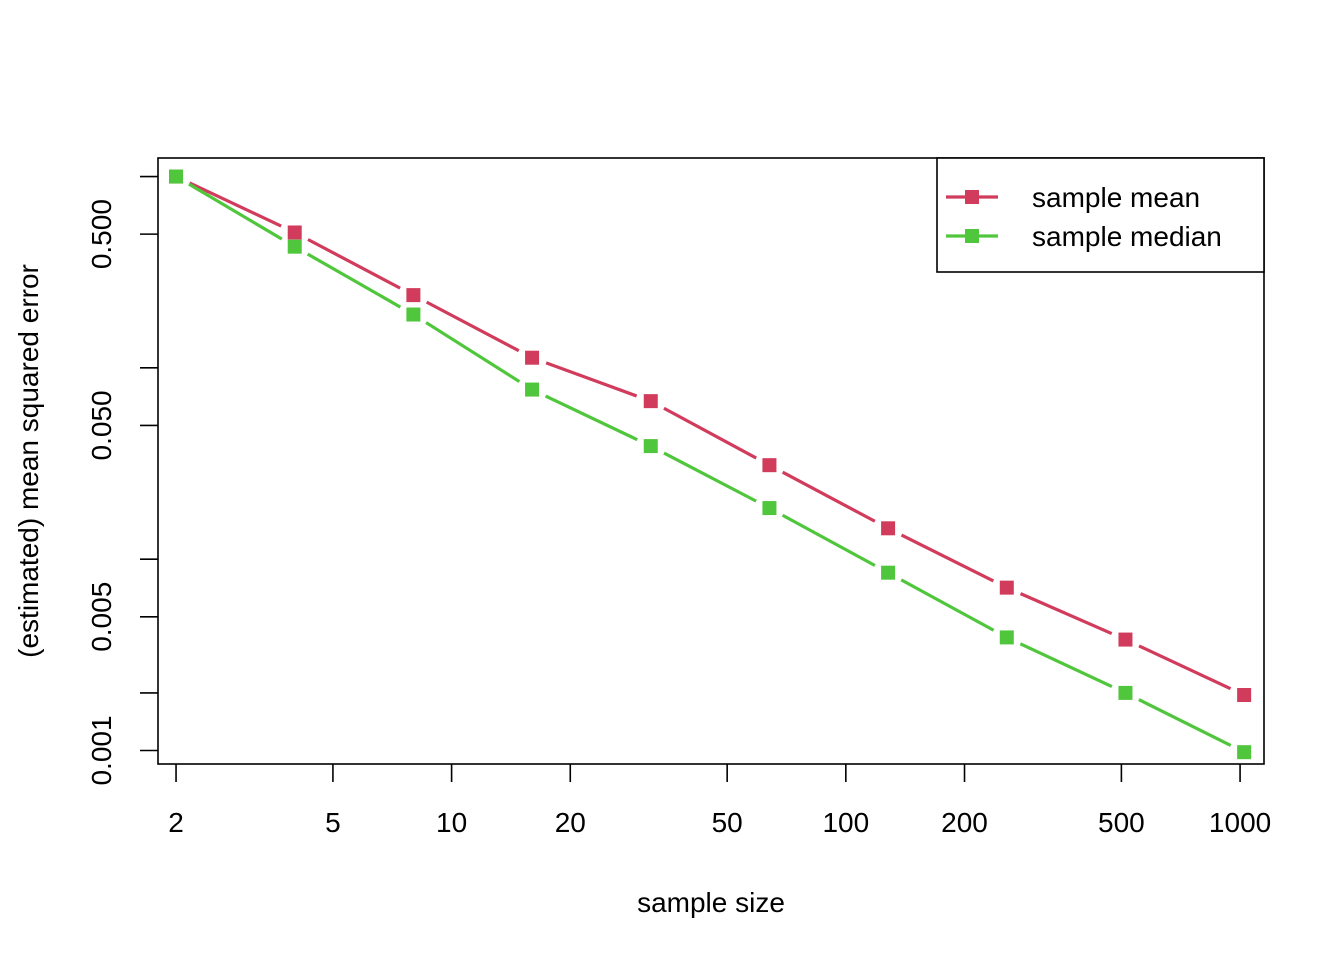  I want to click on x-tick-label: 50, so click(727, 822).